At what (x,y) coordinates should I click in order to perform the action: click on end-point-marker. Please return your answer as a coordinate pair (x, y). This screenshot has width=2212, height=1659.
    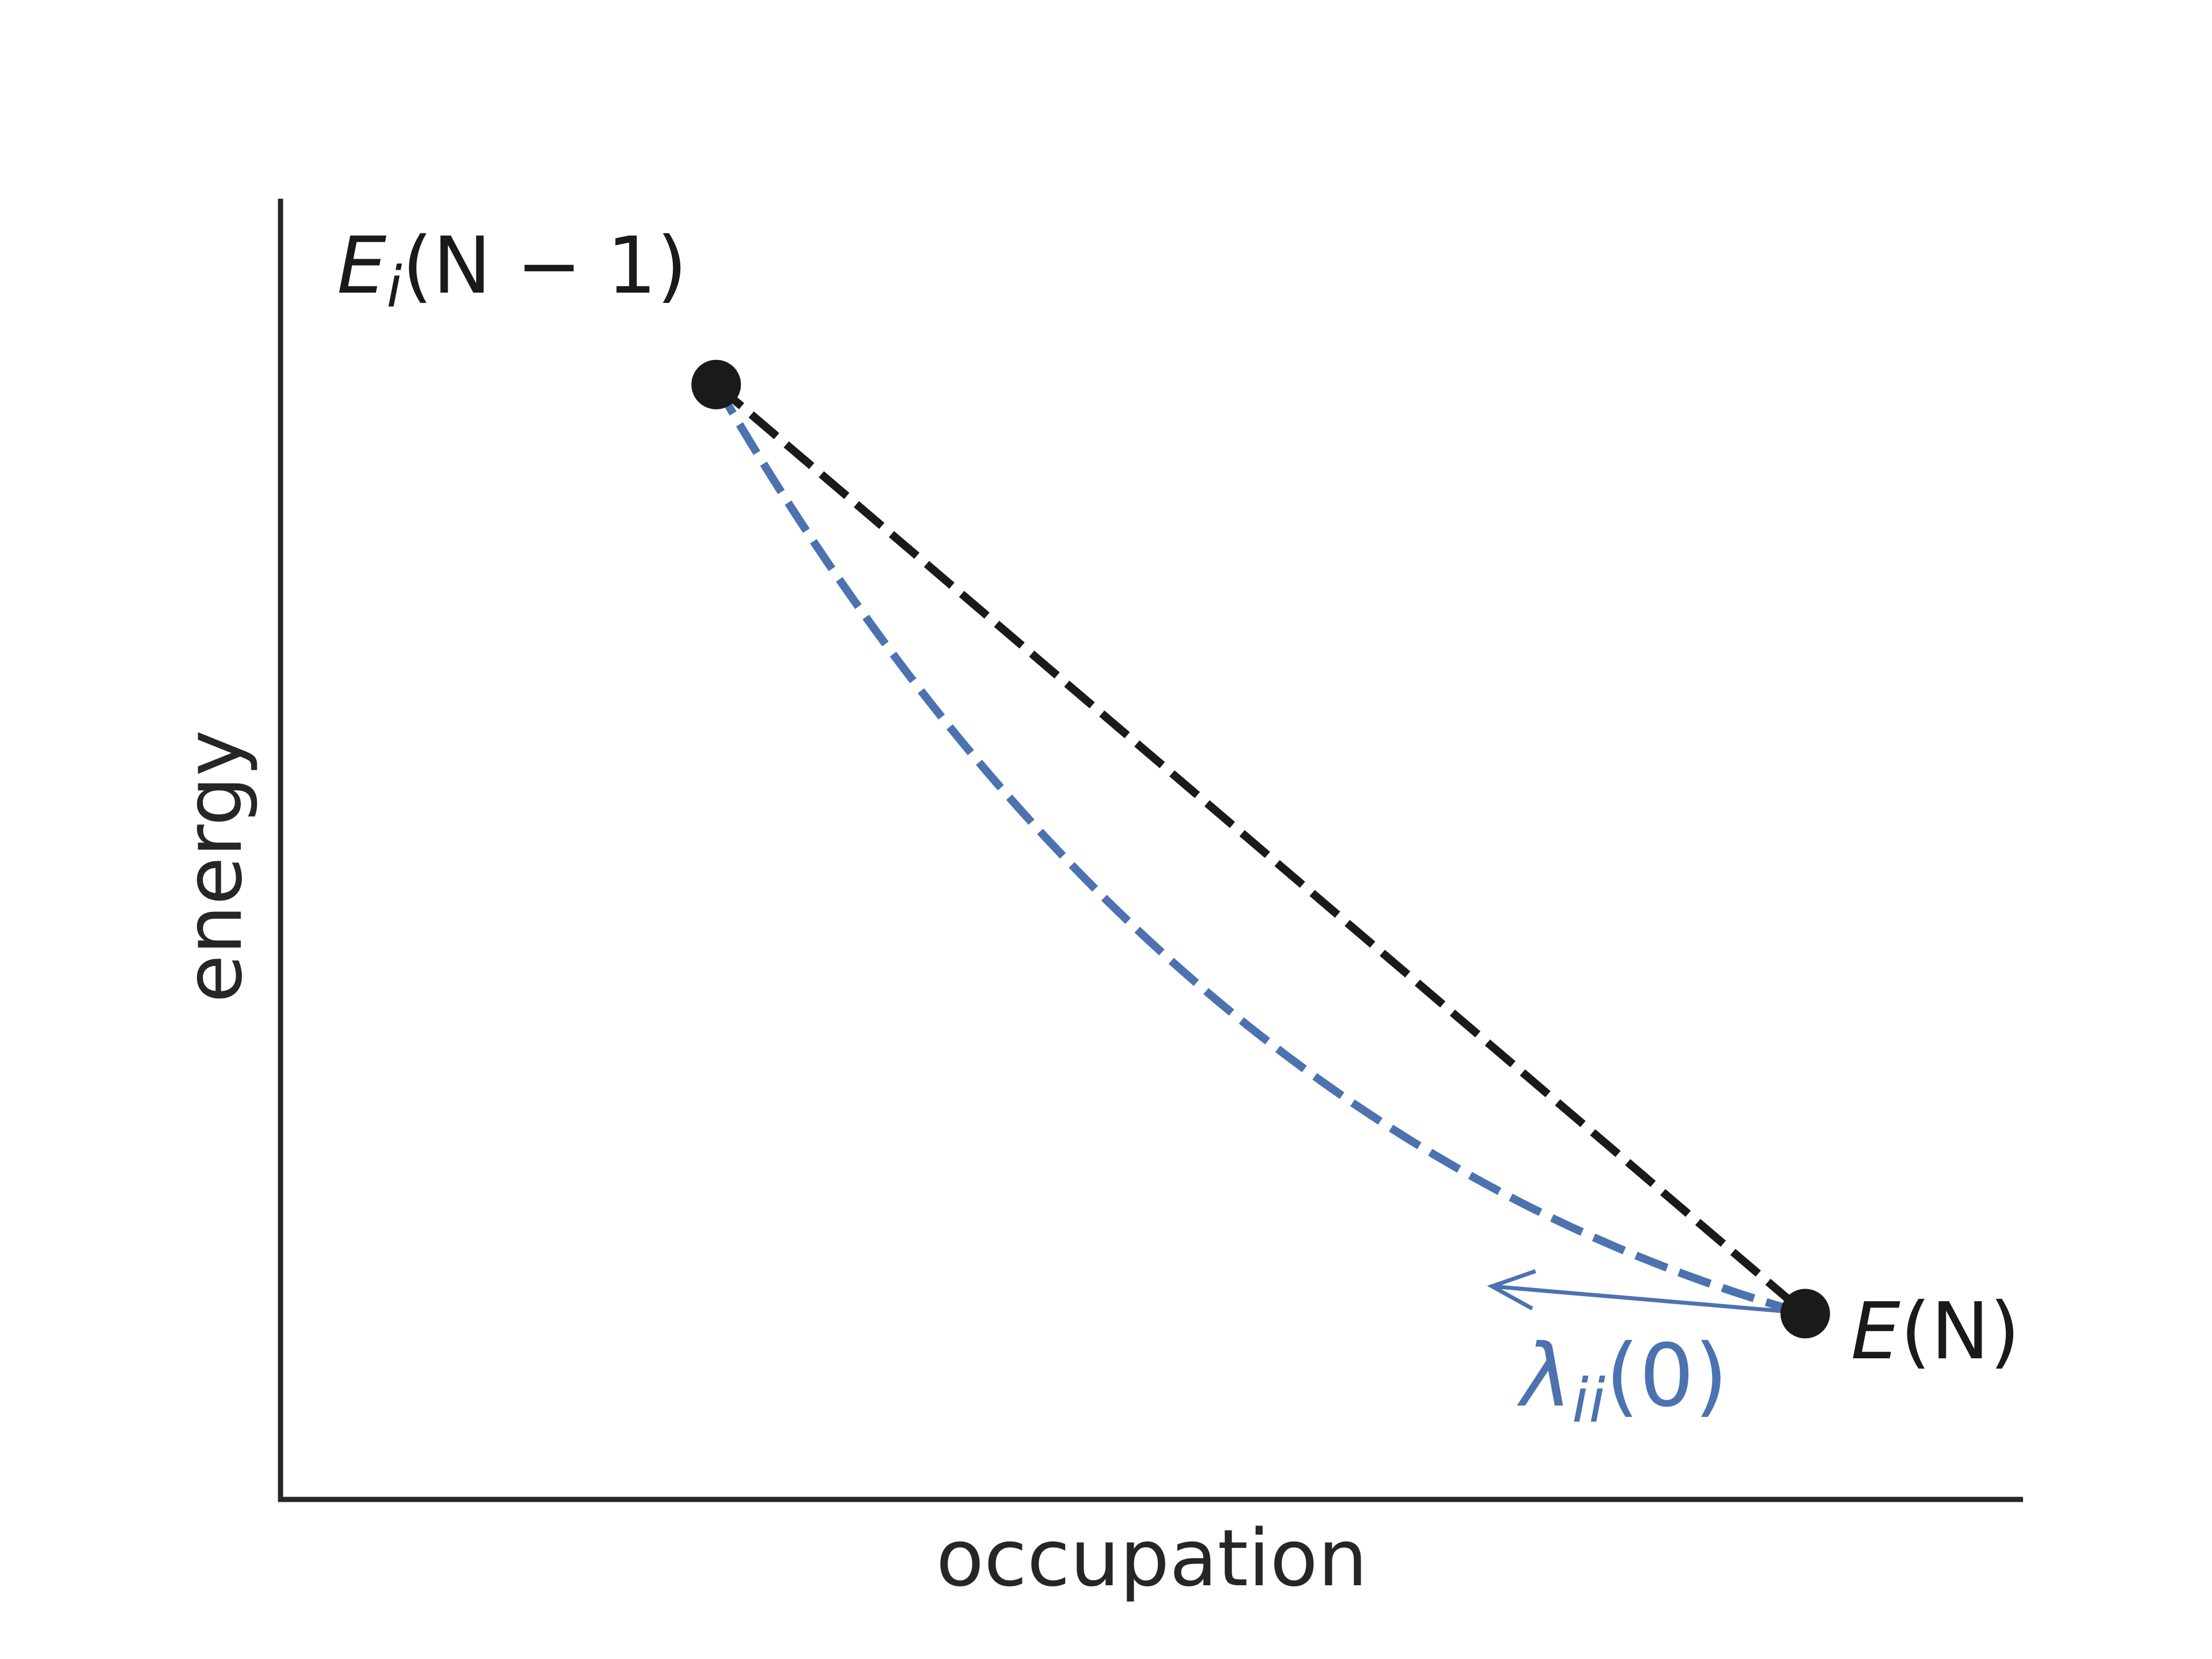
    Looking at the image, I should click on (1805, 1314).